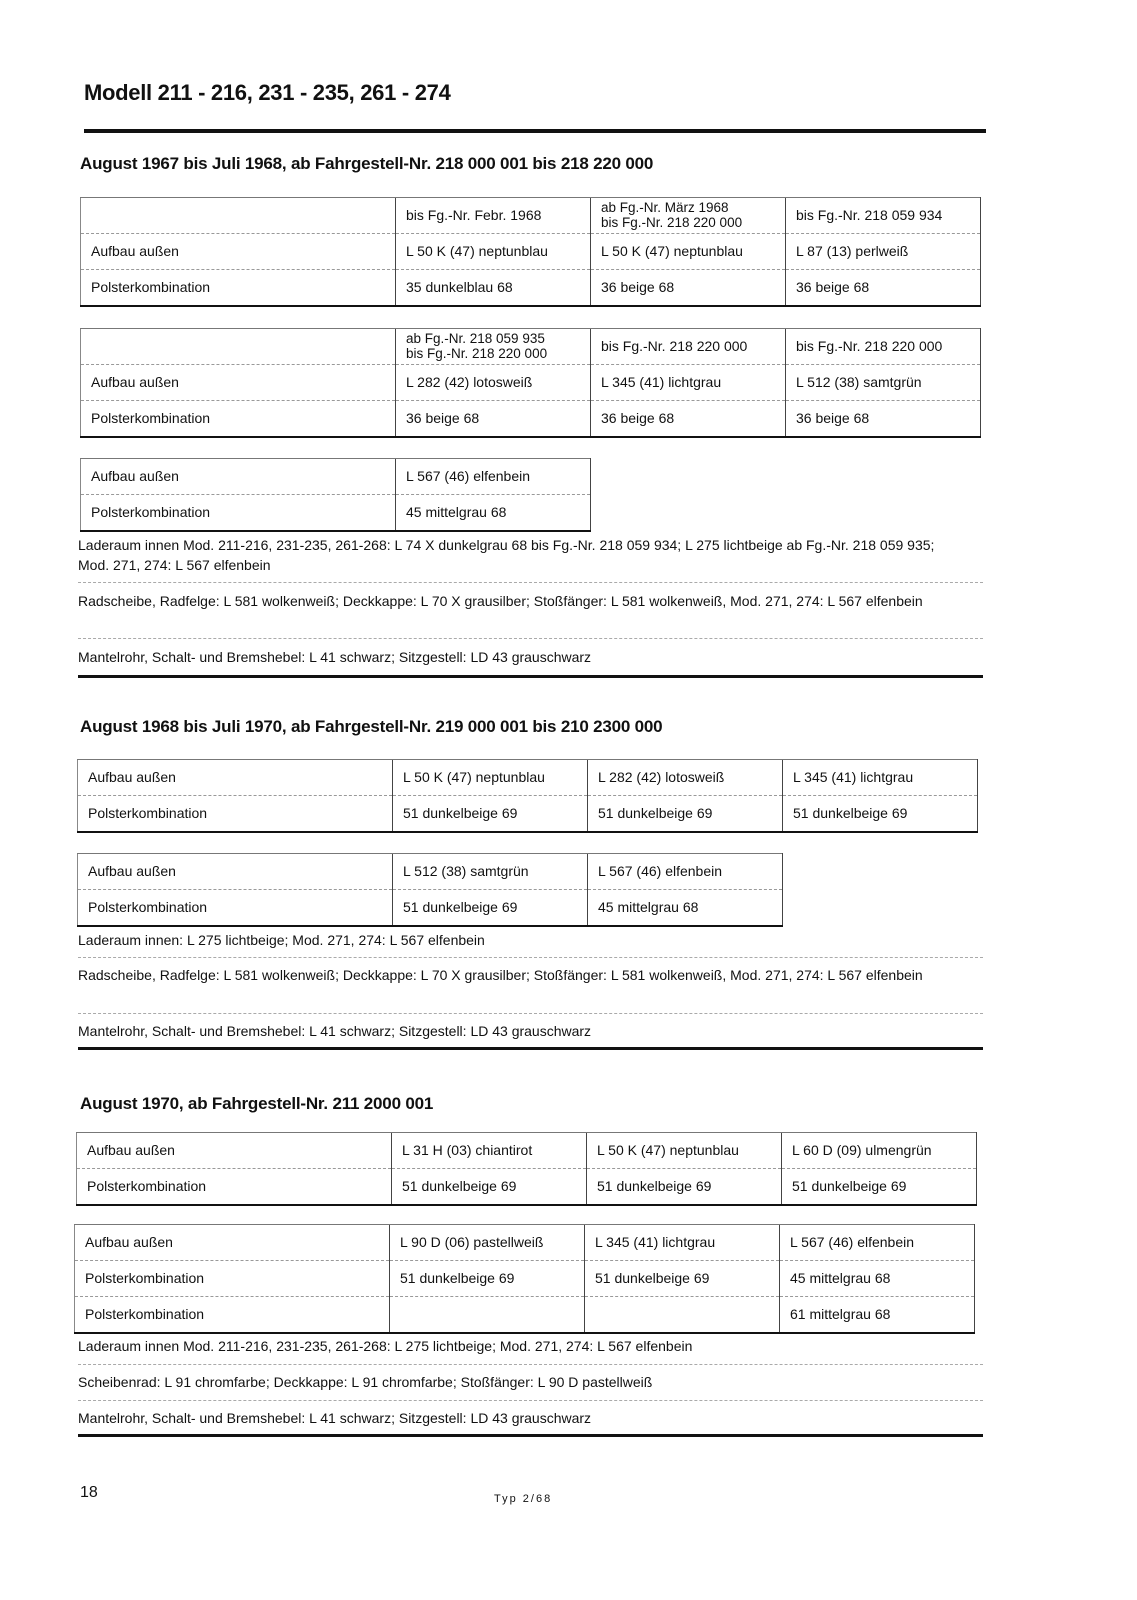 This screenshot has height=1600, width=1137. What do you see at coordinates (883, 251) in the screenshot?
I see `table-cell: L 87 (13) perlweiß` at bounding box center [883, 251].